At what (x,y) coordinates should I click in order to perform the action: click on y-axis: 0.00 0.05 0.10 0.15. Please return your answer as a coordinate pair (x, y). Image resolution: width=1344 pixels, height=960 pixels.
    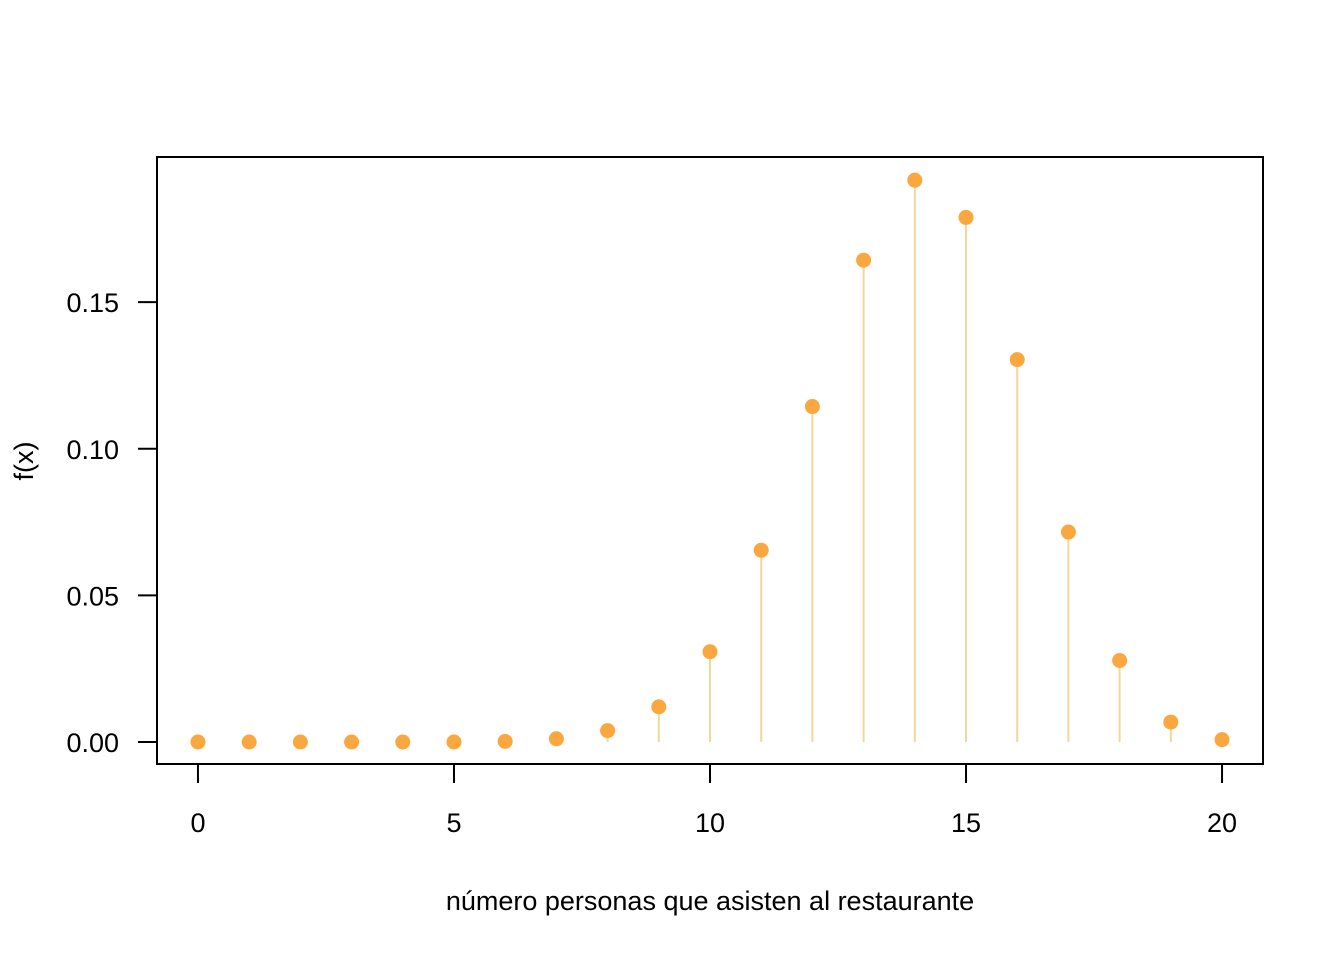
    Looking at the image, I should click on (112, 523).